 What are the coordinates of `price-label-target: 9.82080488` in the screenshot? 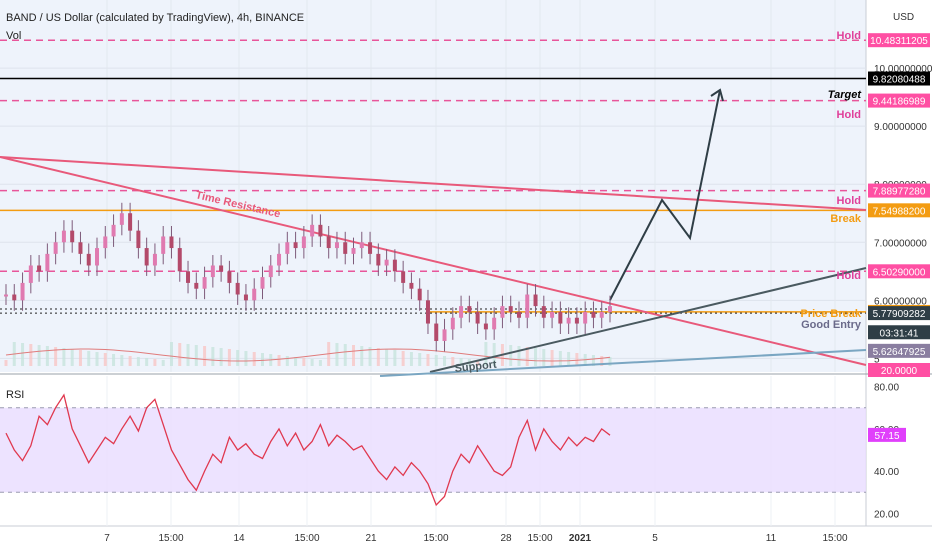 It's located at (899, 78).